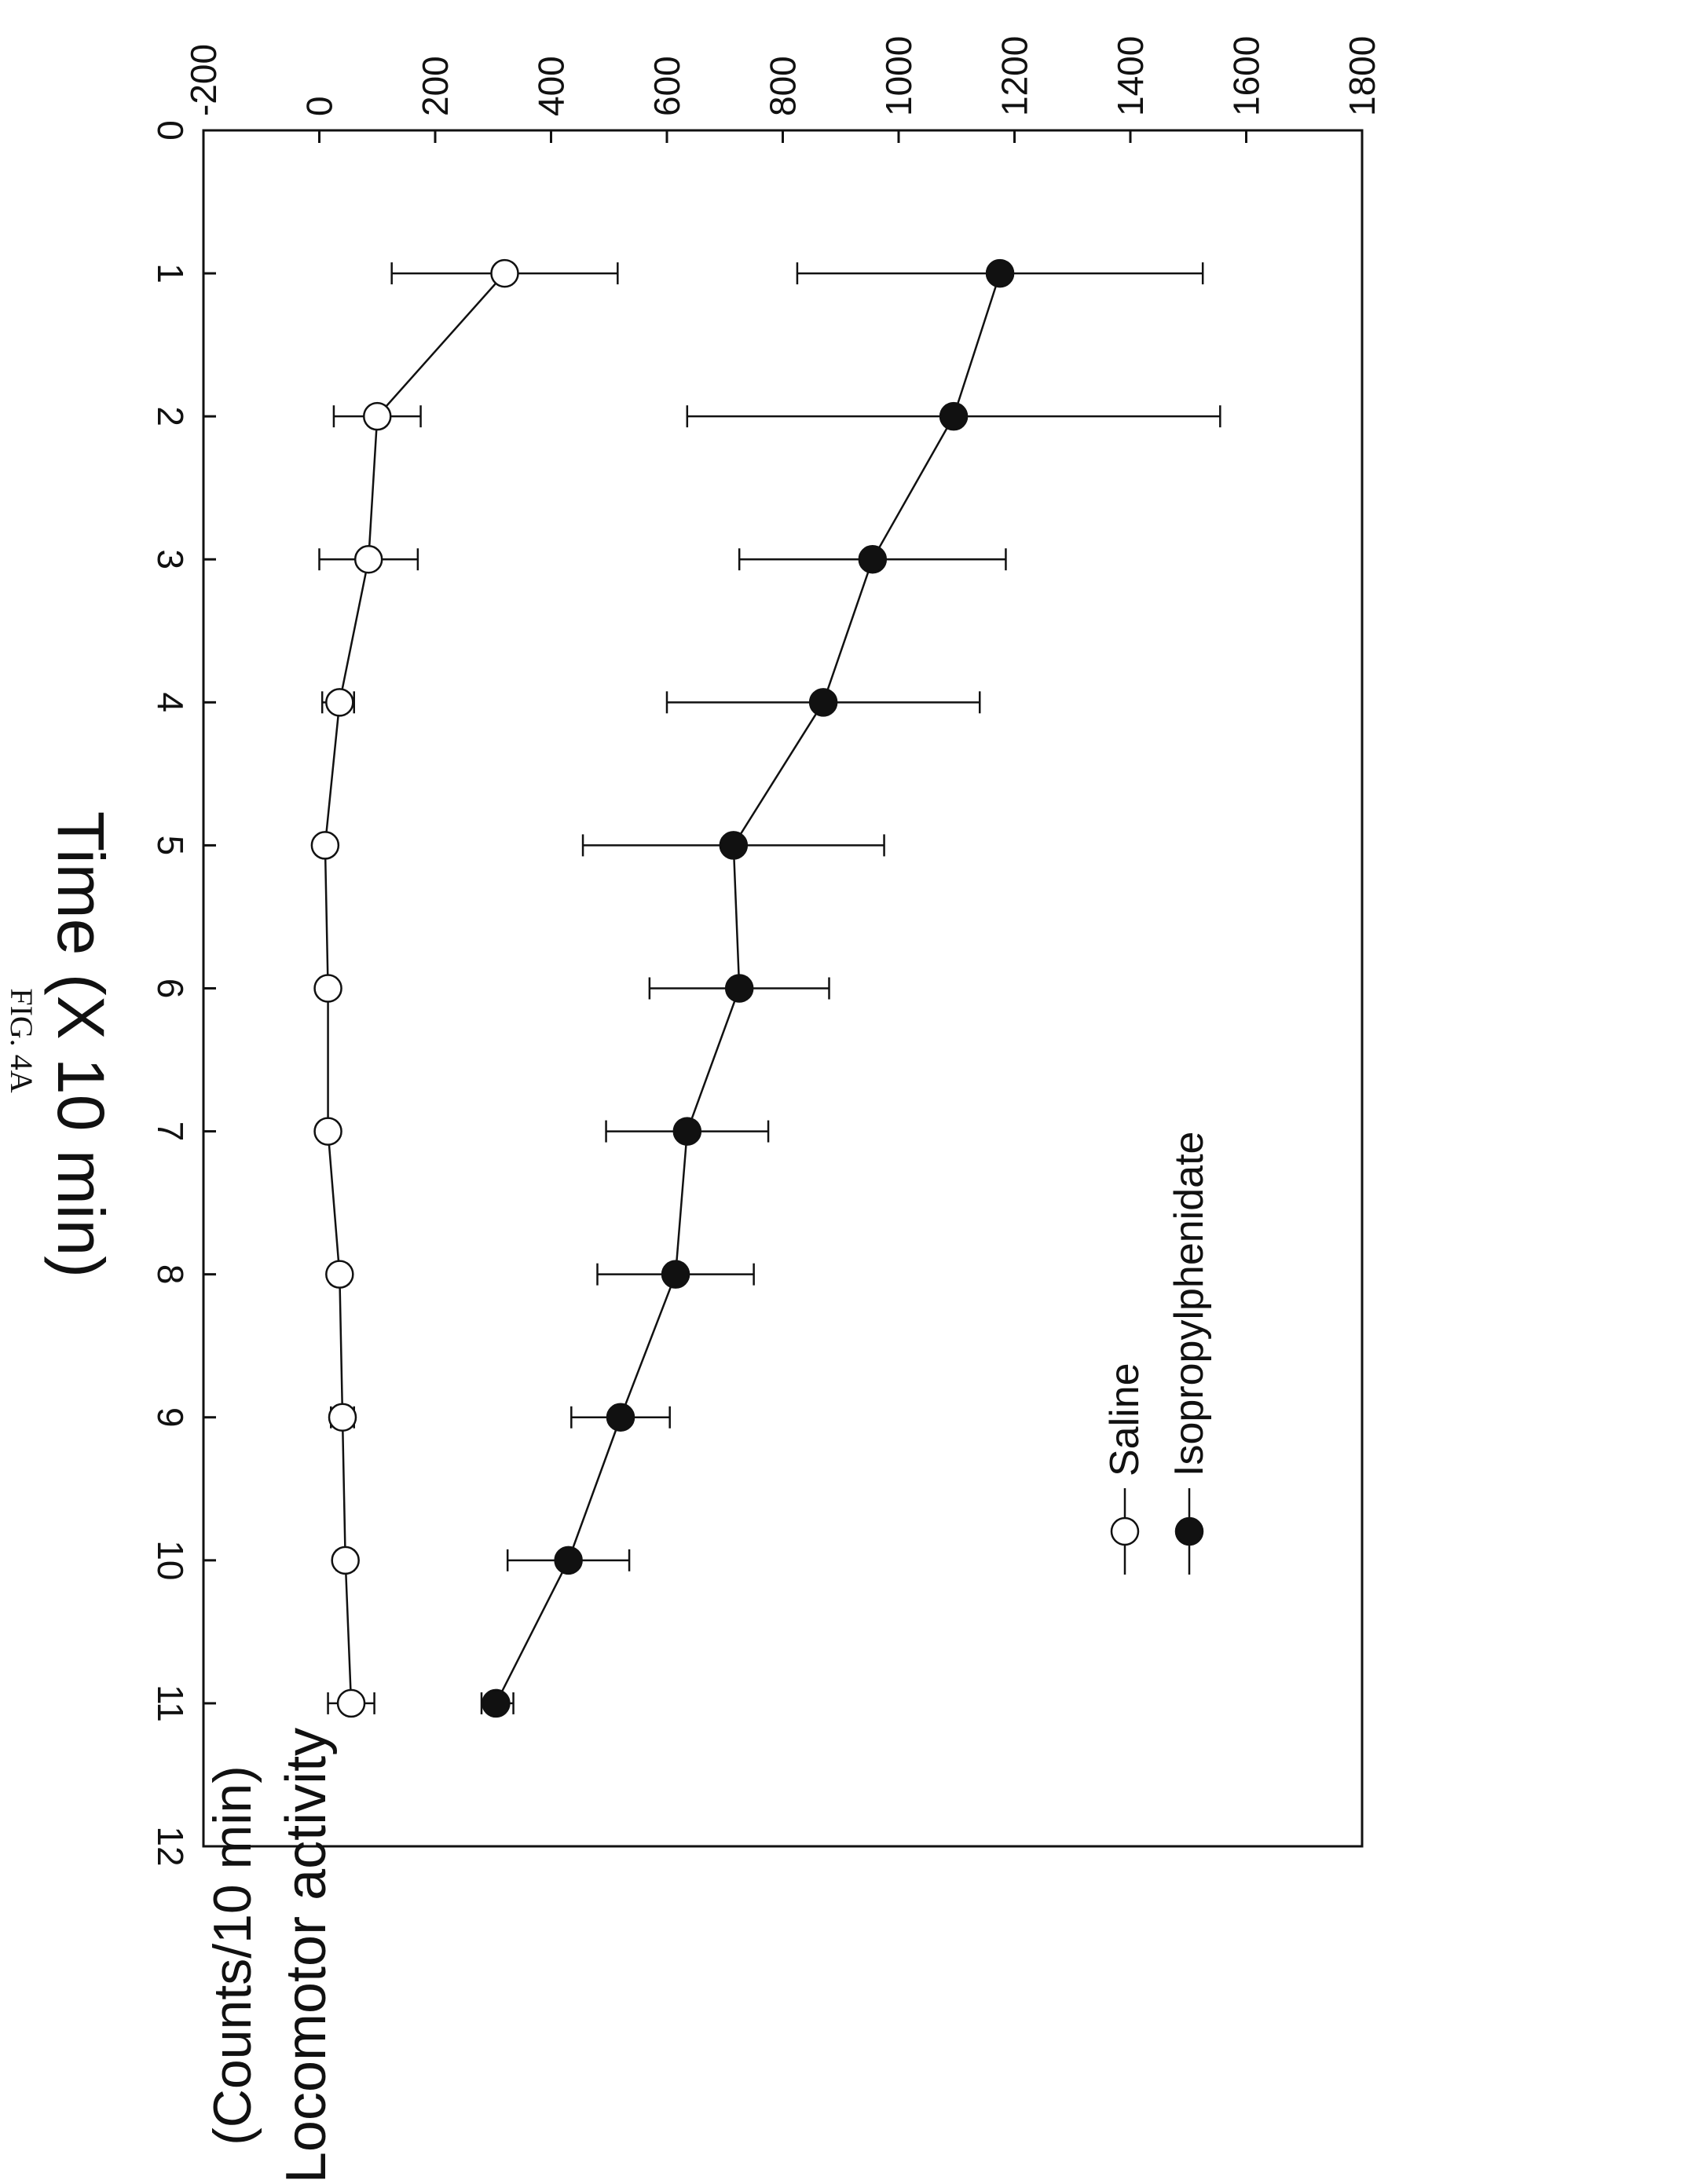 Image resolution: width=1692 pixels, height=2184 pixels. I want to click on x-tick-label: 8, so click(170, 1274).